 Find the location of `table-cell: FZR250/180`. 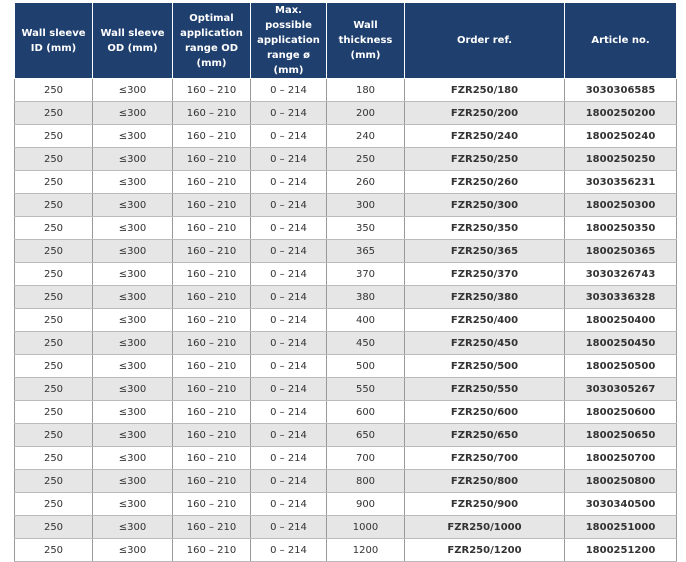

table-cell: FZR250/180 is located at coordinates (484, 90).